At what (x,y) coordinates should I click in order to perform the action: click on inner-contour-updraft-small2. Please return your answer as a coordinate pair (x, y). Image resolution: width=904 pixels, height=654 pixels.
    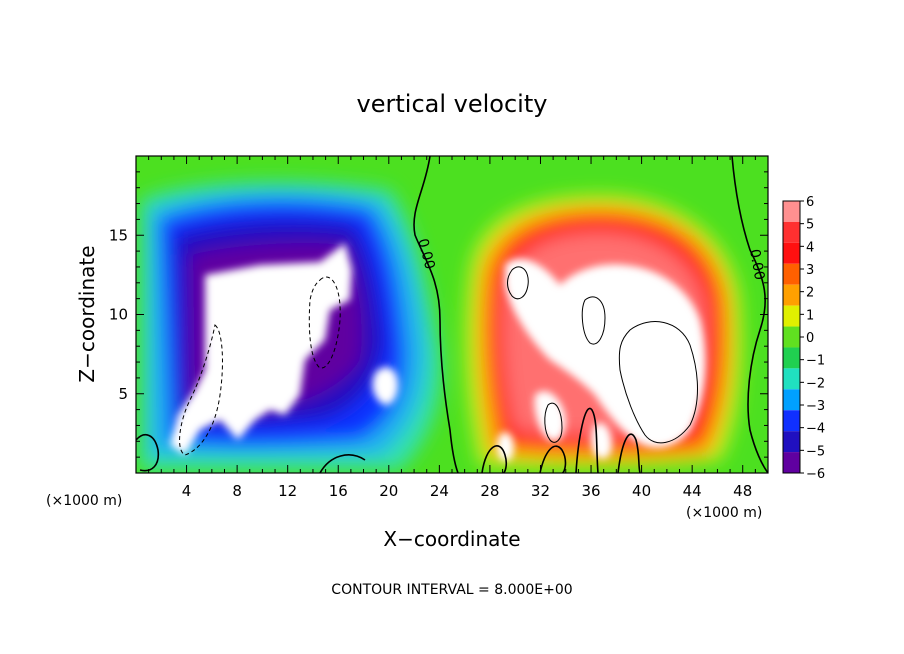
    Looking at the image, I should click on (518, 283).